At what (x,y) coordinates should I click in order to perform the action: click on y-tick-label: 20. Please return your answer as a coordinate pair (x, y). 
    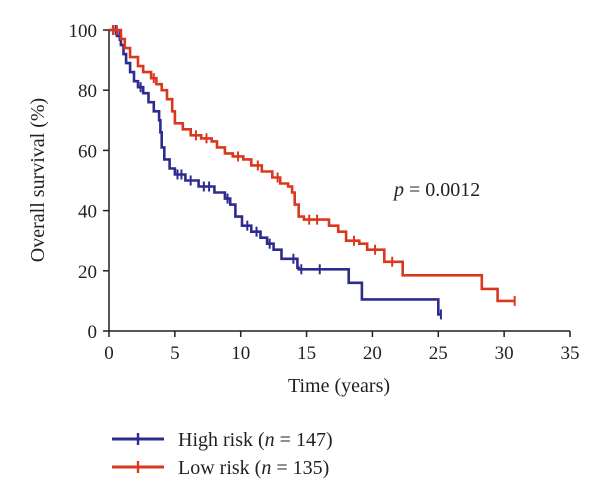
    Looking at the image, I should click on (87, 272).